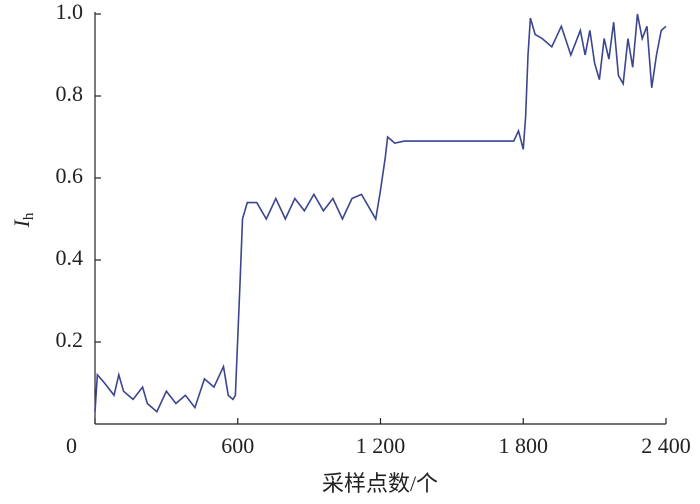 This screenshot has width=700, height=504. I want to click on x-tick-label: 1 200, so click(381, 445).